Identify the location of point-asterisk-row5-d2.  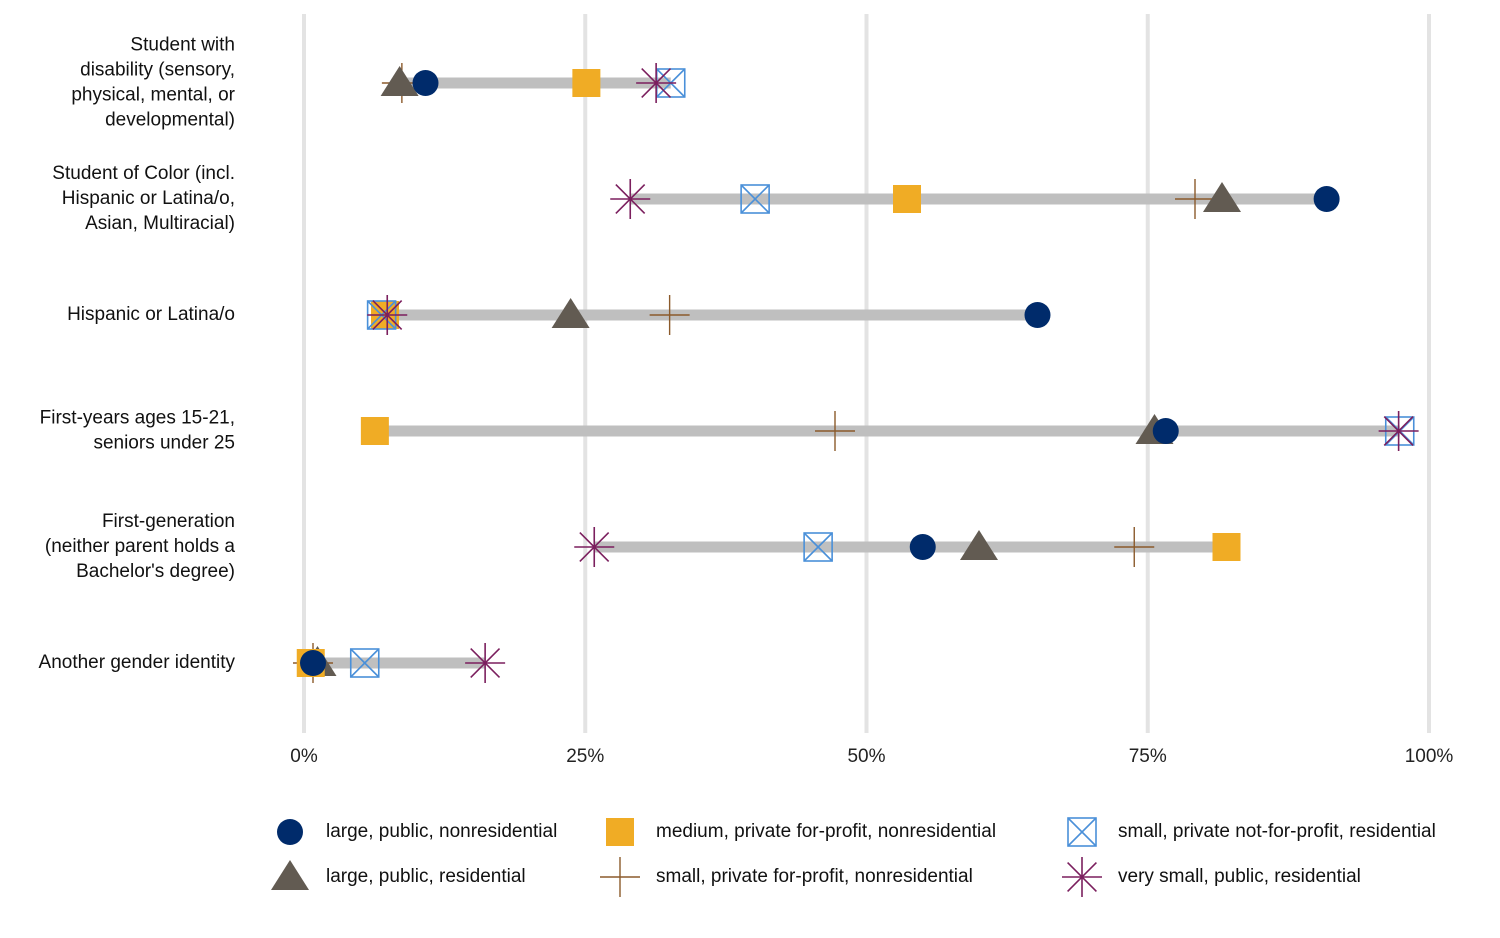
(485, 663).